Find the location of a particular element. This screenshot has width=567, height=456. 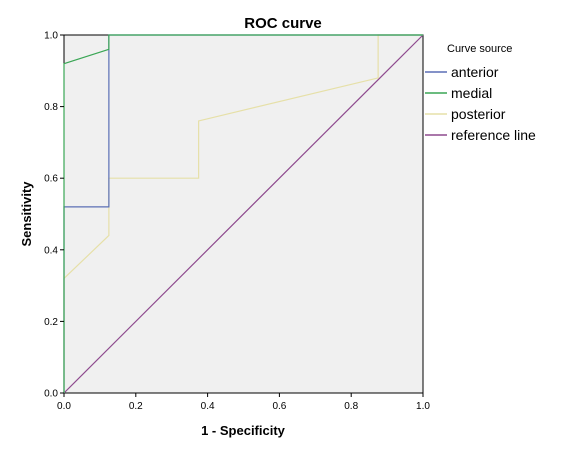

legend-label: posterior is located at coordinates (478, 114).